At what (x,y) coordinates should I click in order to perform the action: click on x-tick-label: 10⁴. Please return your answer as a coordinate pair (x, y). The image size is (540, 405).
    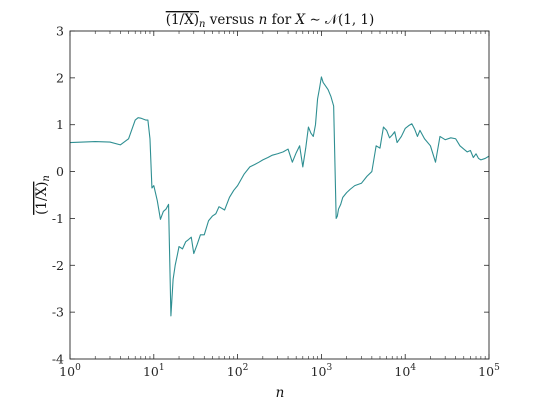
    Looking at the image, I should click on (405, 371).